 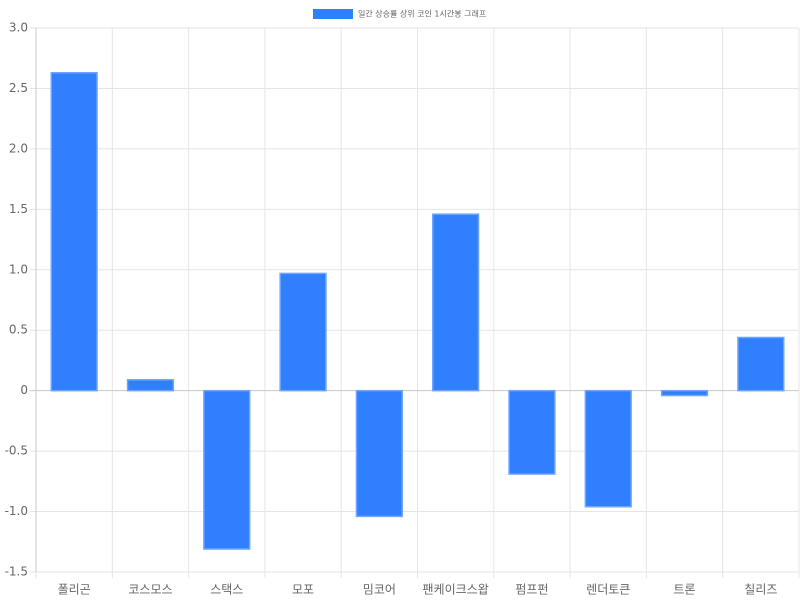 What do you see at coordinates (150, 590) in the screenshot?
I see `x-tick-label: 코스모스` at bounding box center [150, 590].